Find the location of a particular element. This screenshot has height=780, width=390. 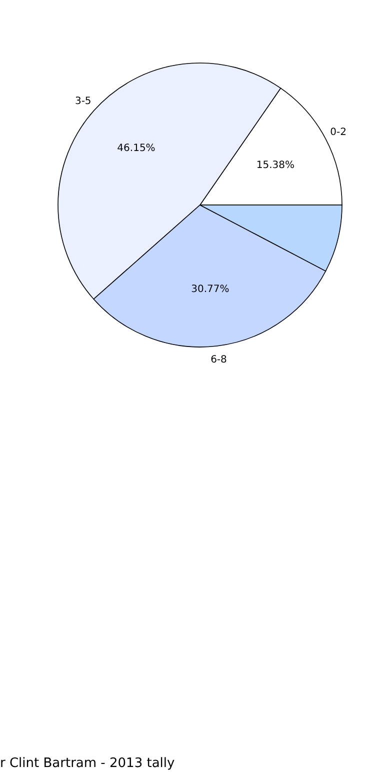

text: r Clint Bartram - 2013 tally is located at coordinates (87, 763).